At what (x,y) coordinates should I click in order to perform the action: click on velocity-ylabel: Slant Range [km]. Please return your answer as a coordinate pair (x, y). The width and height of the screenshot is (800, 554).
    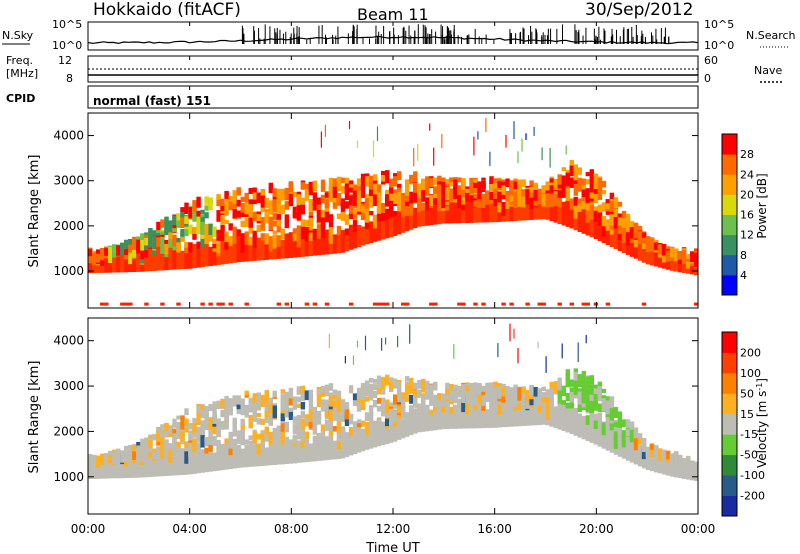
    Looking at the image, I should click on (34, 417).